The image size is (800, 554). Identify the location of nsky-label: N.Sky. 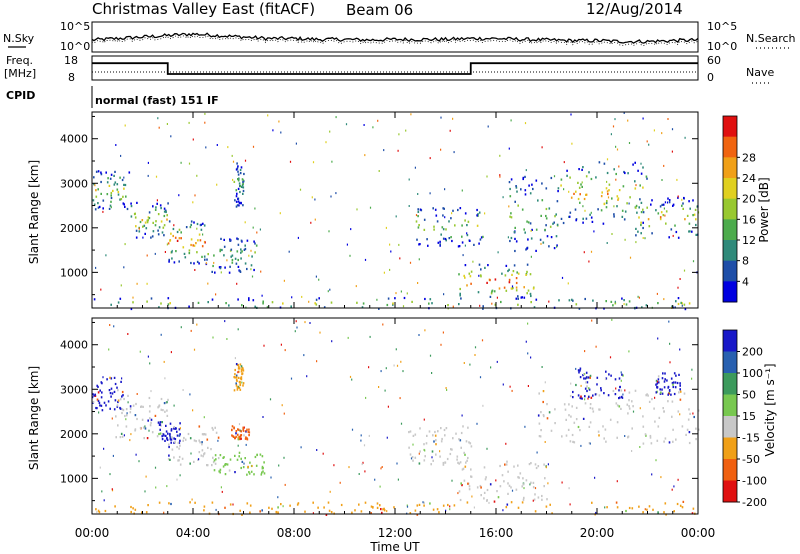
(19, 38).